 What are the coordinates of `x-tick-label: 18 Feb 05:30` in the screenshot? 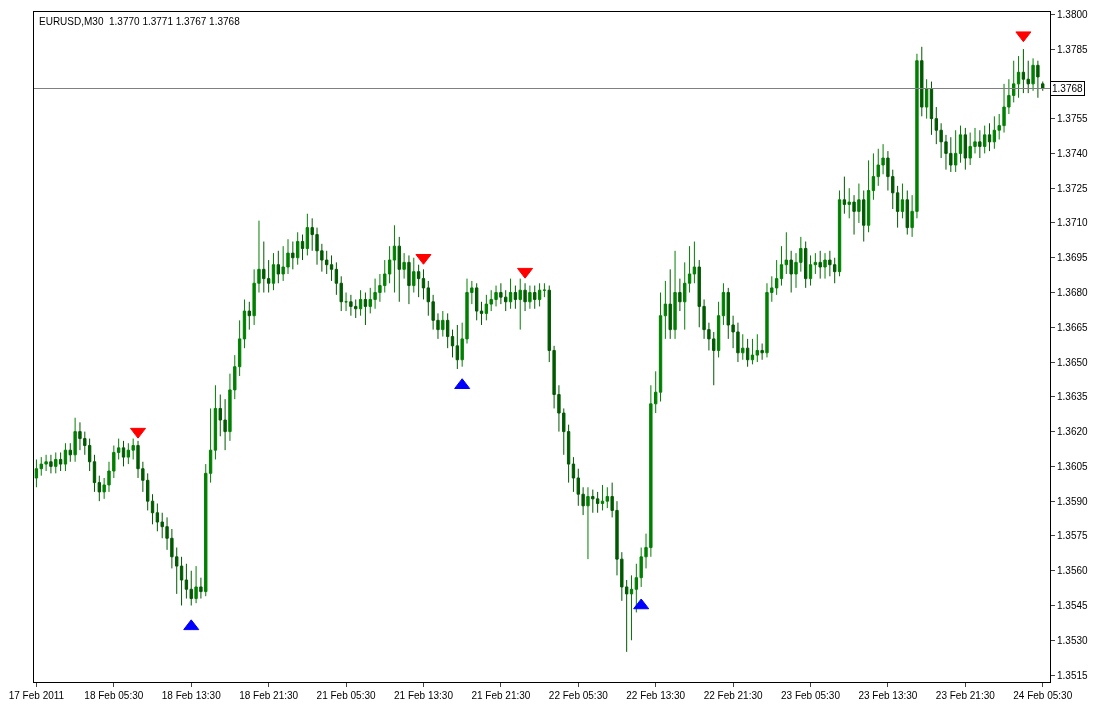 It's located at (114, 695).